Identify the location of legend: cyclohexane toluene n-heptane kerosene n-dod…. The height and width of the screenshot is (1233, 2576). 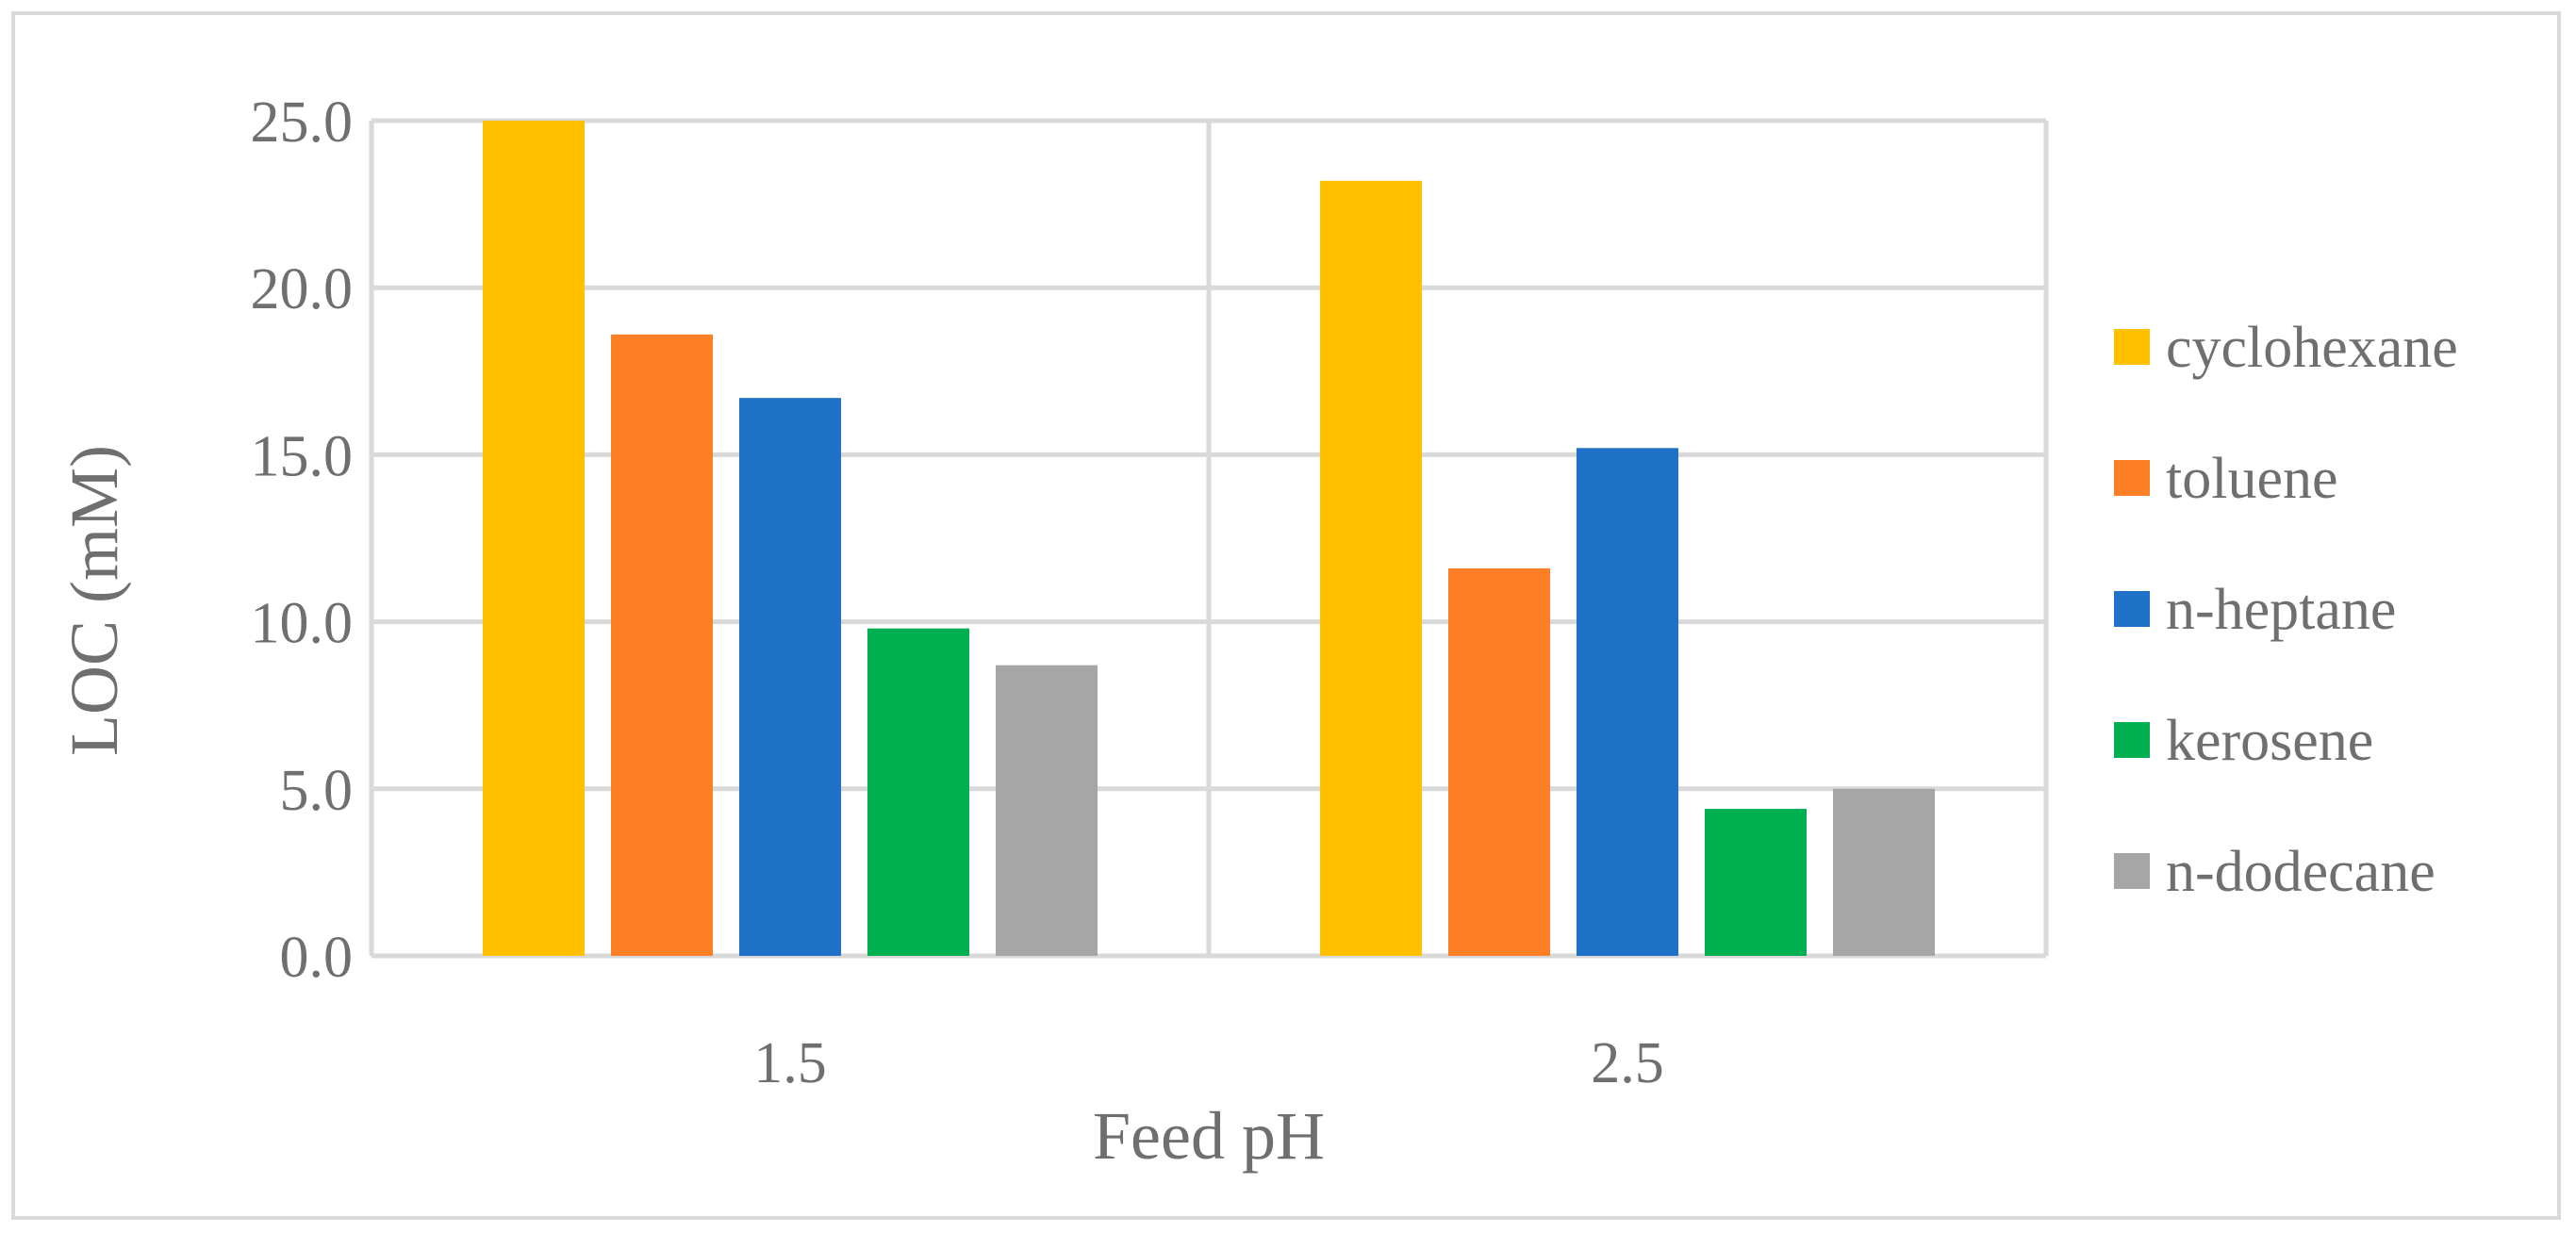
(2286, 610).